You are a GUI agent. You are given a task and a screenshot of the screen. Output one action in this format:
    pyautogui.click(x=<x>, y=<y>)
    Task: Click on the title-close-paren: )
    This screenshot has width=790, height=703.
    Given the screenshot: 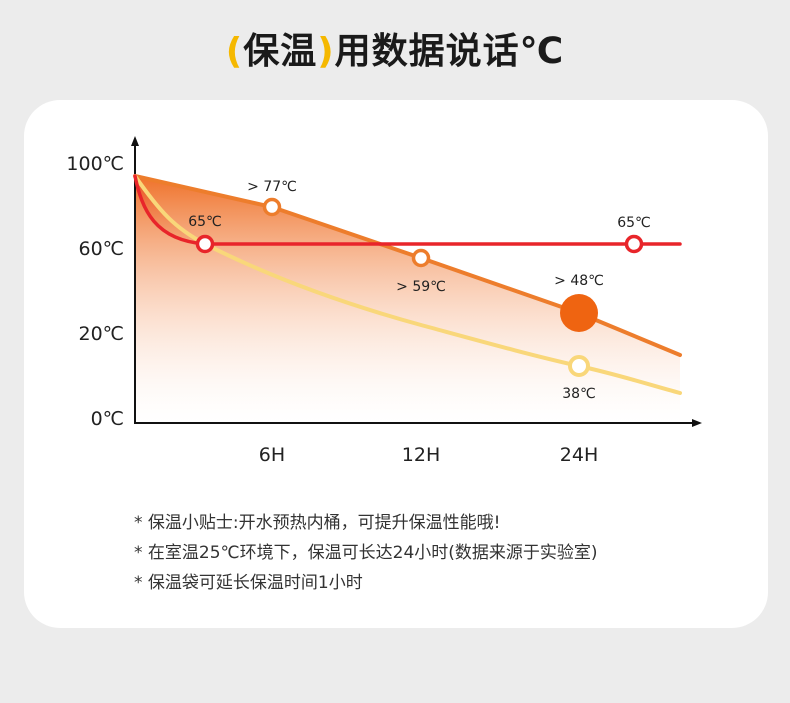 What is the action you would take?
    pyautogui.click(x=326, y=51)
    